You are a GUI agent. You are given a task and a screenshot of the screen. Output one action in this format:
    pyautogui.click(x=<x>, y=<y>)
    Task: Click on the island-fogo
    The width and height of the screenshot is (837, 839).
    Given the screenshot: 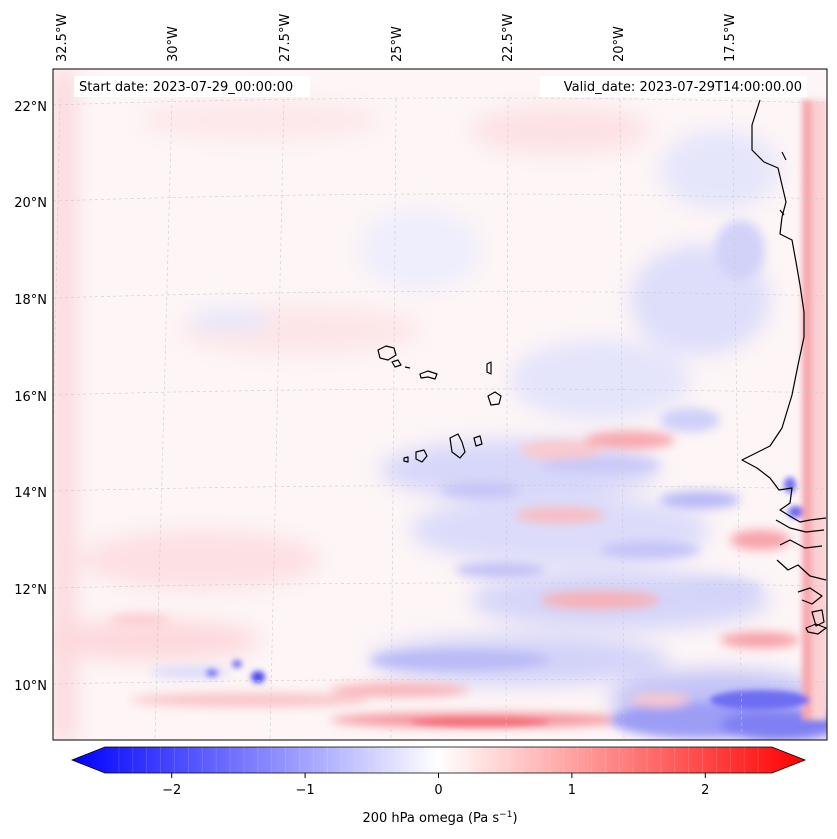 What is the action you would take?
    pyautogui.click(x=421, y=456)
    